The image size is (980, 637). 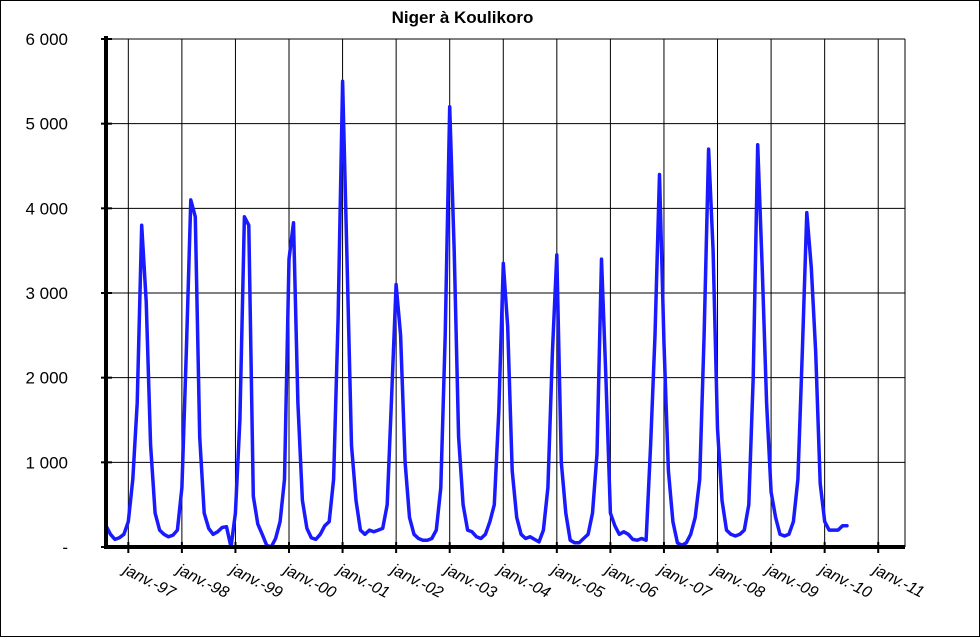 What do you see at coordinates (630, 581) in the screenshot?
I see `x-tick-label: janv.-06` at bounding box center [630, 581].